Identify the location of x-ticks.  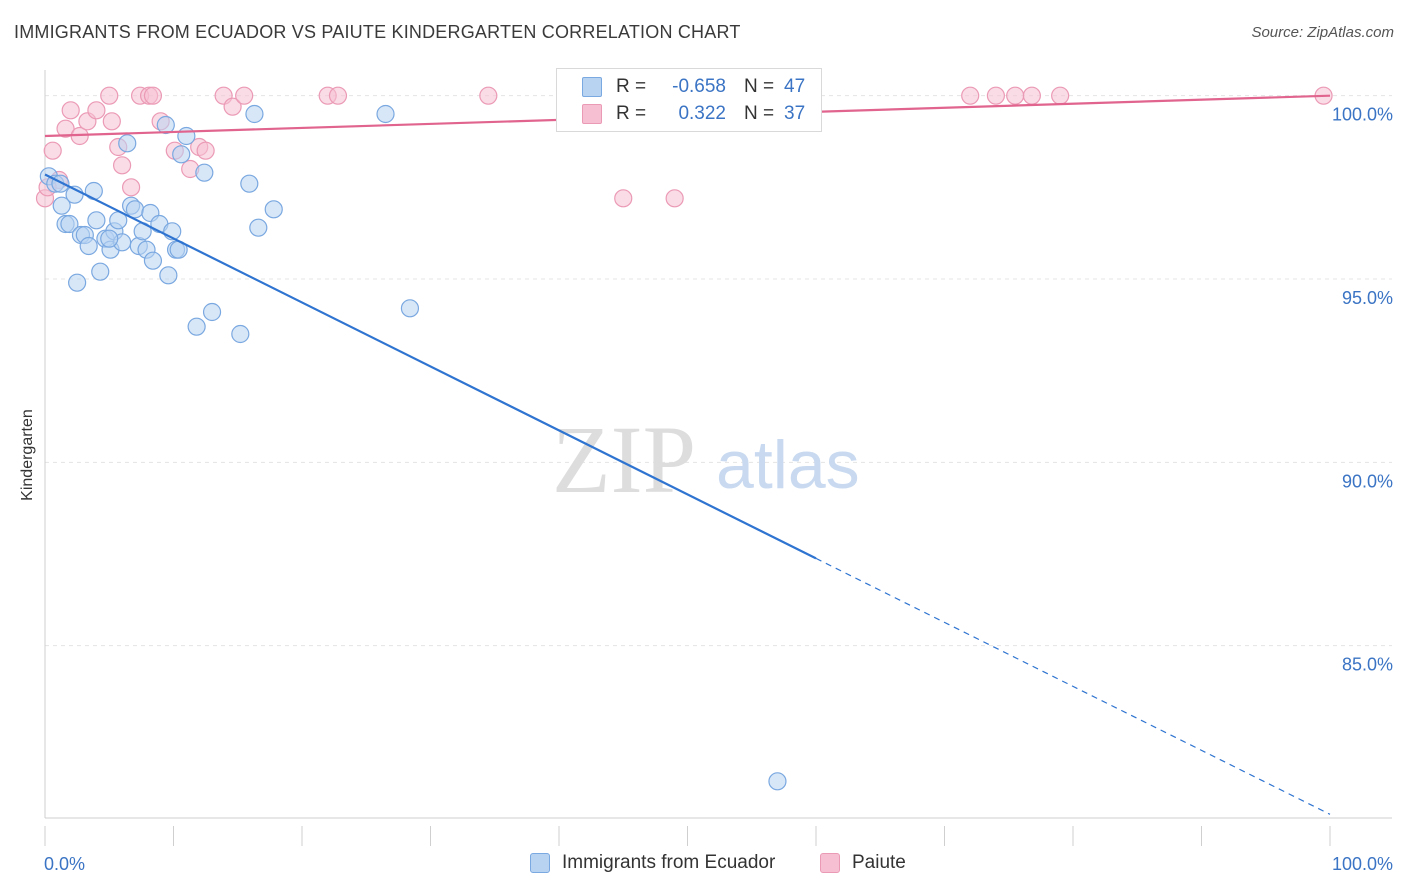
(687, 836).